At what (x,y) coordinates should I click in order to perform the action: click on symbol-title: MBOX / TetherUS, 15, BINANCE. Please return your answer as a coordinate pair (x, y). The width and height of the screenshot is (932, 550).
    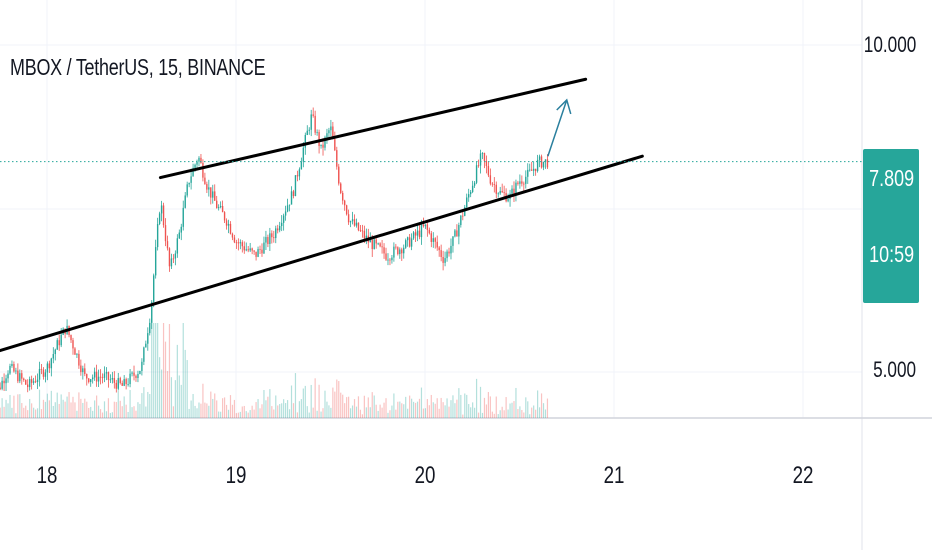
    Looking at the image, I should click on (138, 67).